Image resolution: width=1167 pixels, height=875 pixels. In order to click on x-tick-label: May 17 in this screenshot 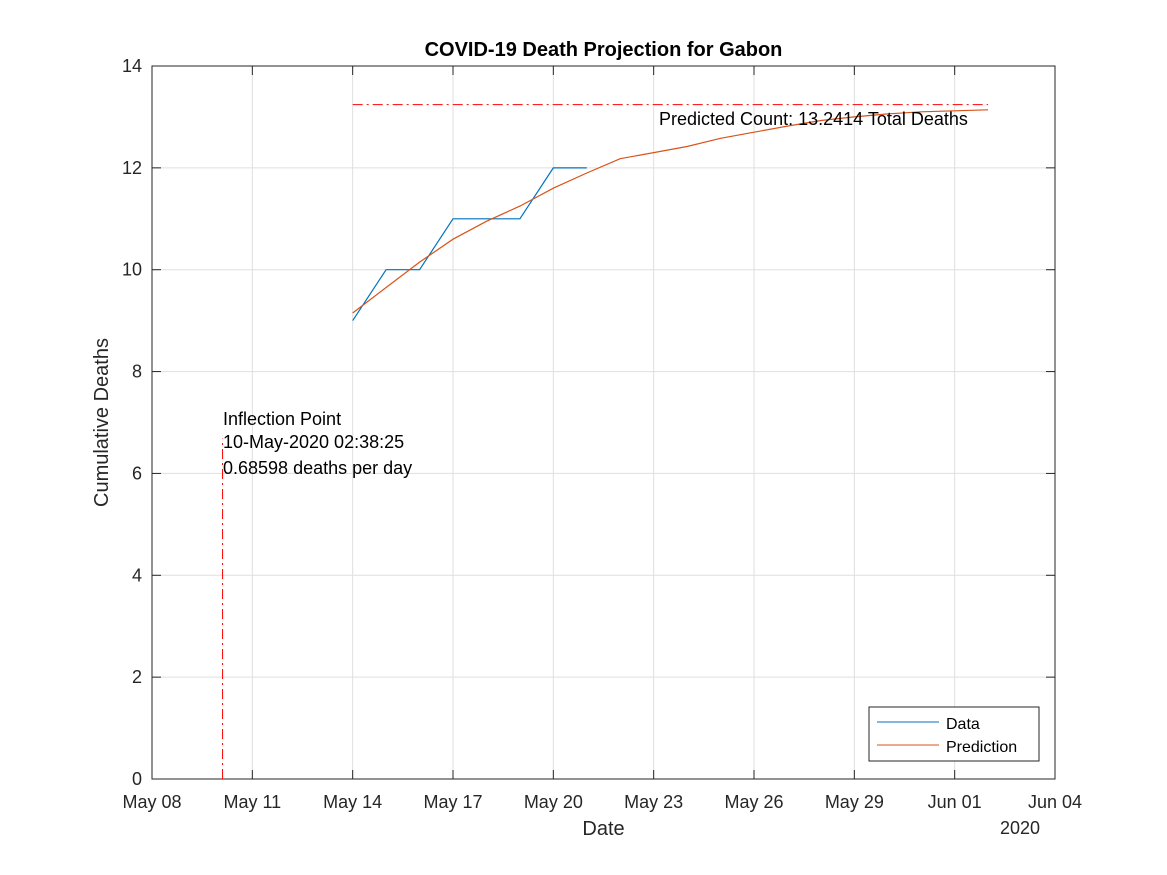, I will do `click(452, 802)`.